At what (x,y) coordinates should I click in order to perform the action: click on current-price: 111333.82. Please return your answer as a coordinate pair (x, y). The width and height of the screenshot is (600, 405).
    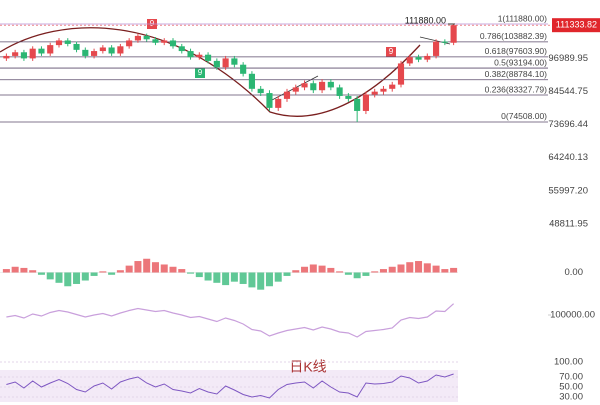
    Looking at the image, I should click on (576, 25).